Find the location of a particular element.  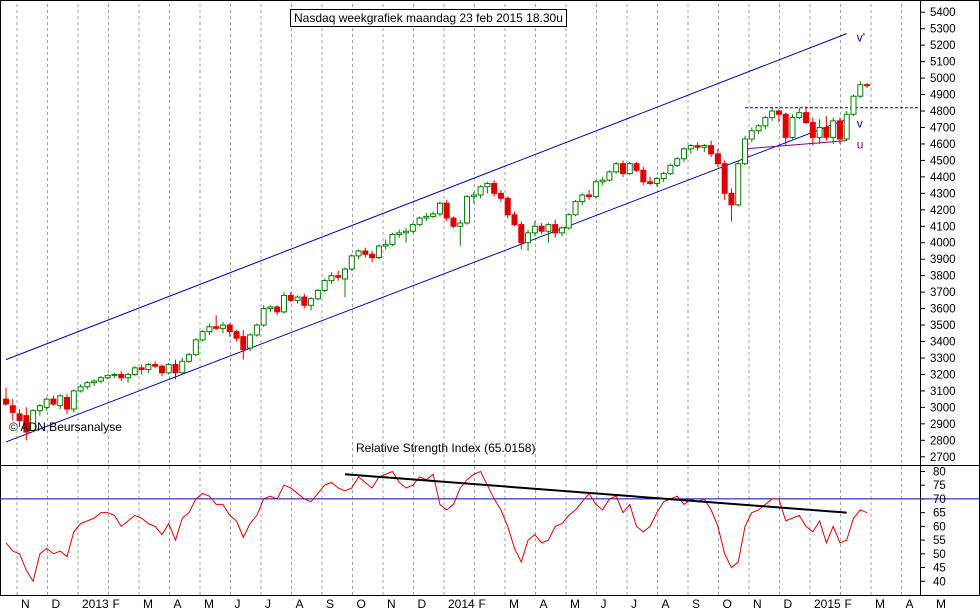

rsi-tick-label: 45 is located at coordinates (939, 569).